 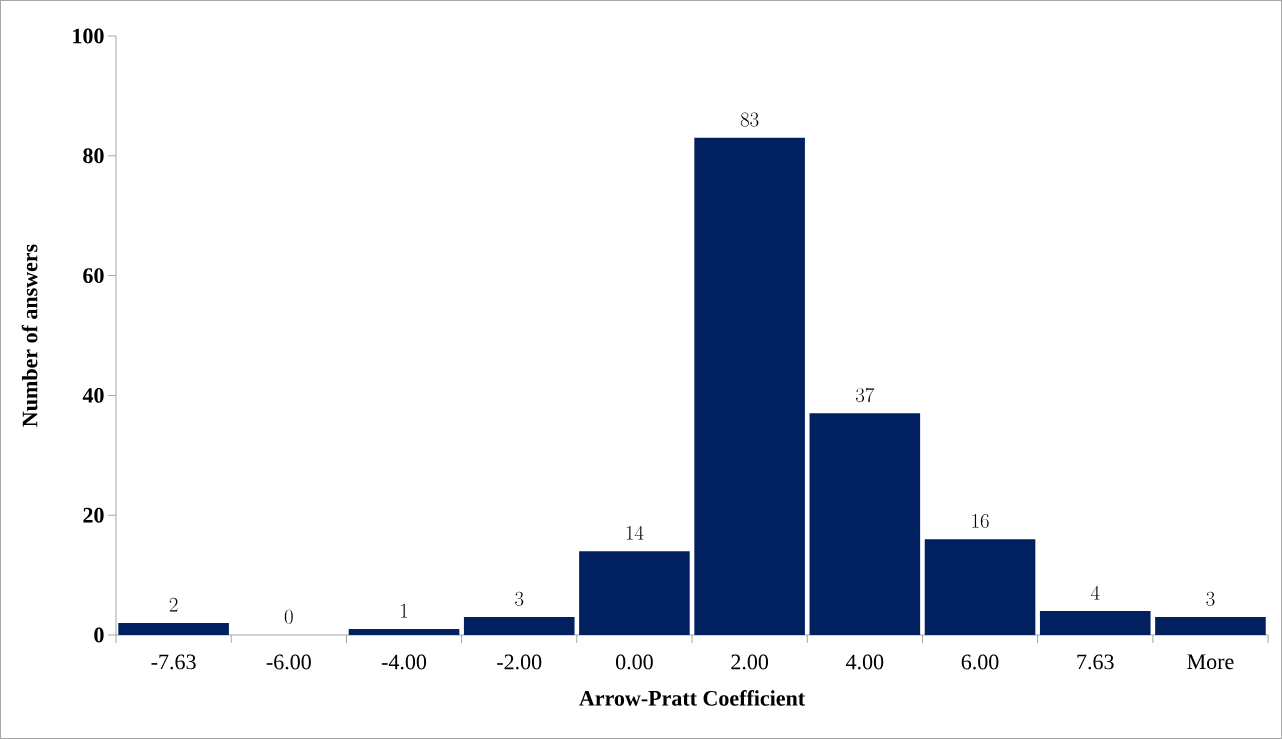 I want to click on data-label: 16, so click(x=980, y=520).